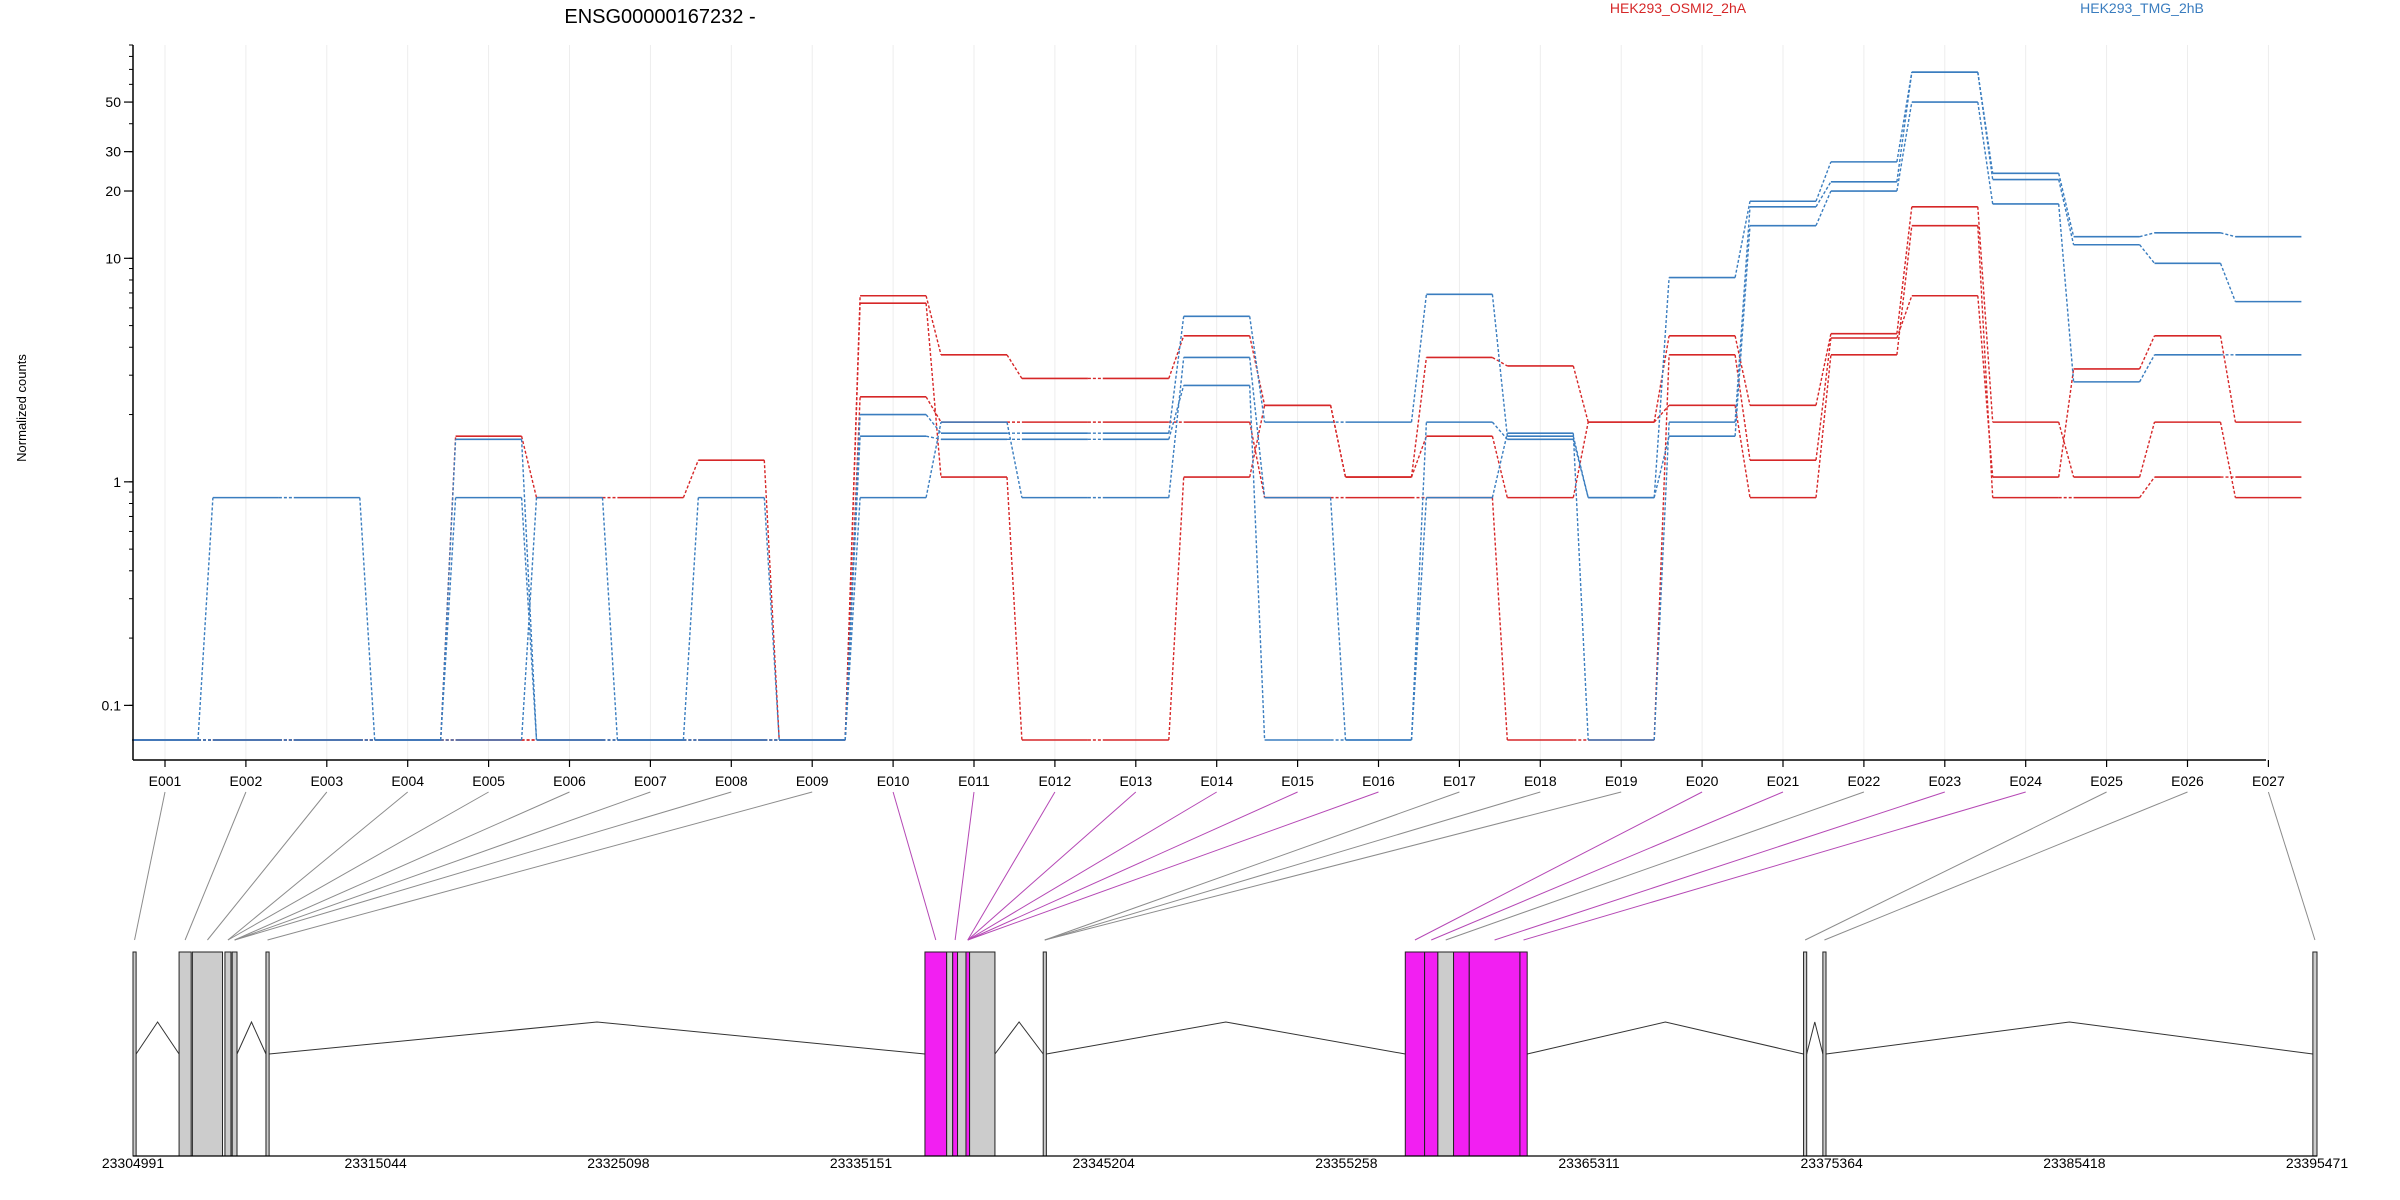 Image resolution: width=2400 pixels, height=1200 pixels. Describe the element at coordinates (731, 781) in the screenshot. I see `x-tick-label: E008` at that location.